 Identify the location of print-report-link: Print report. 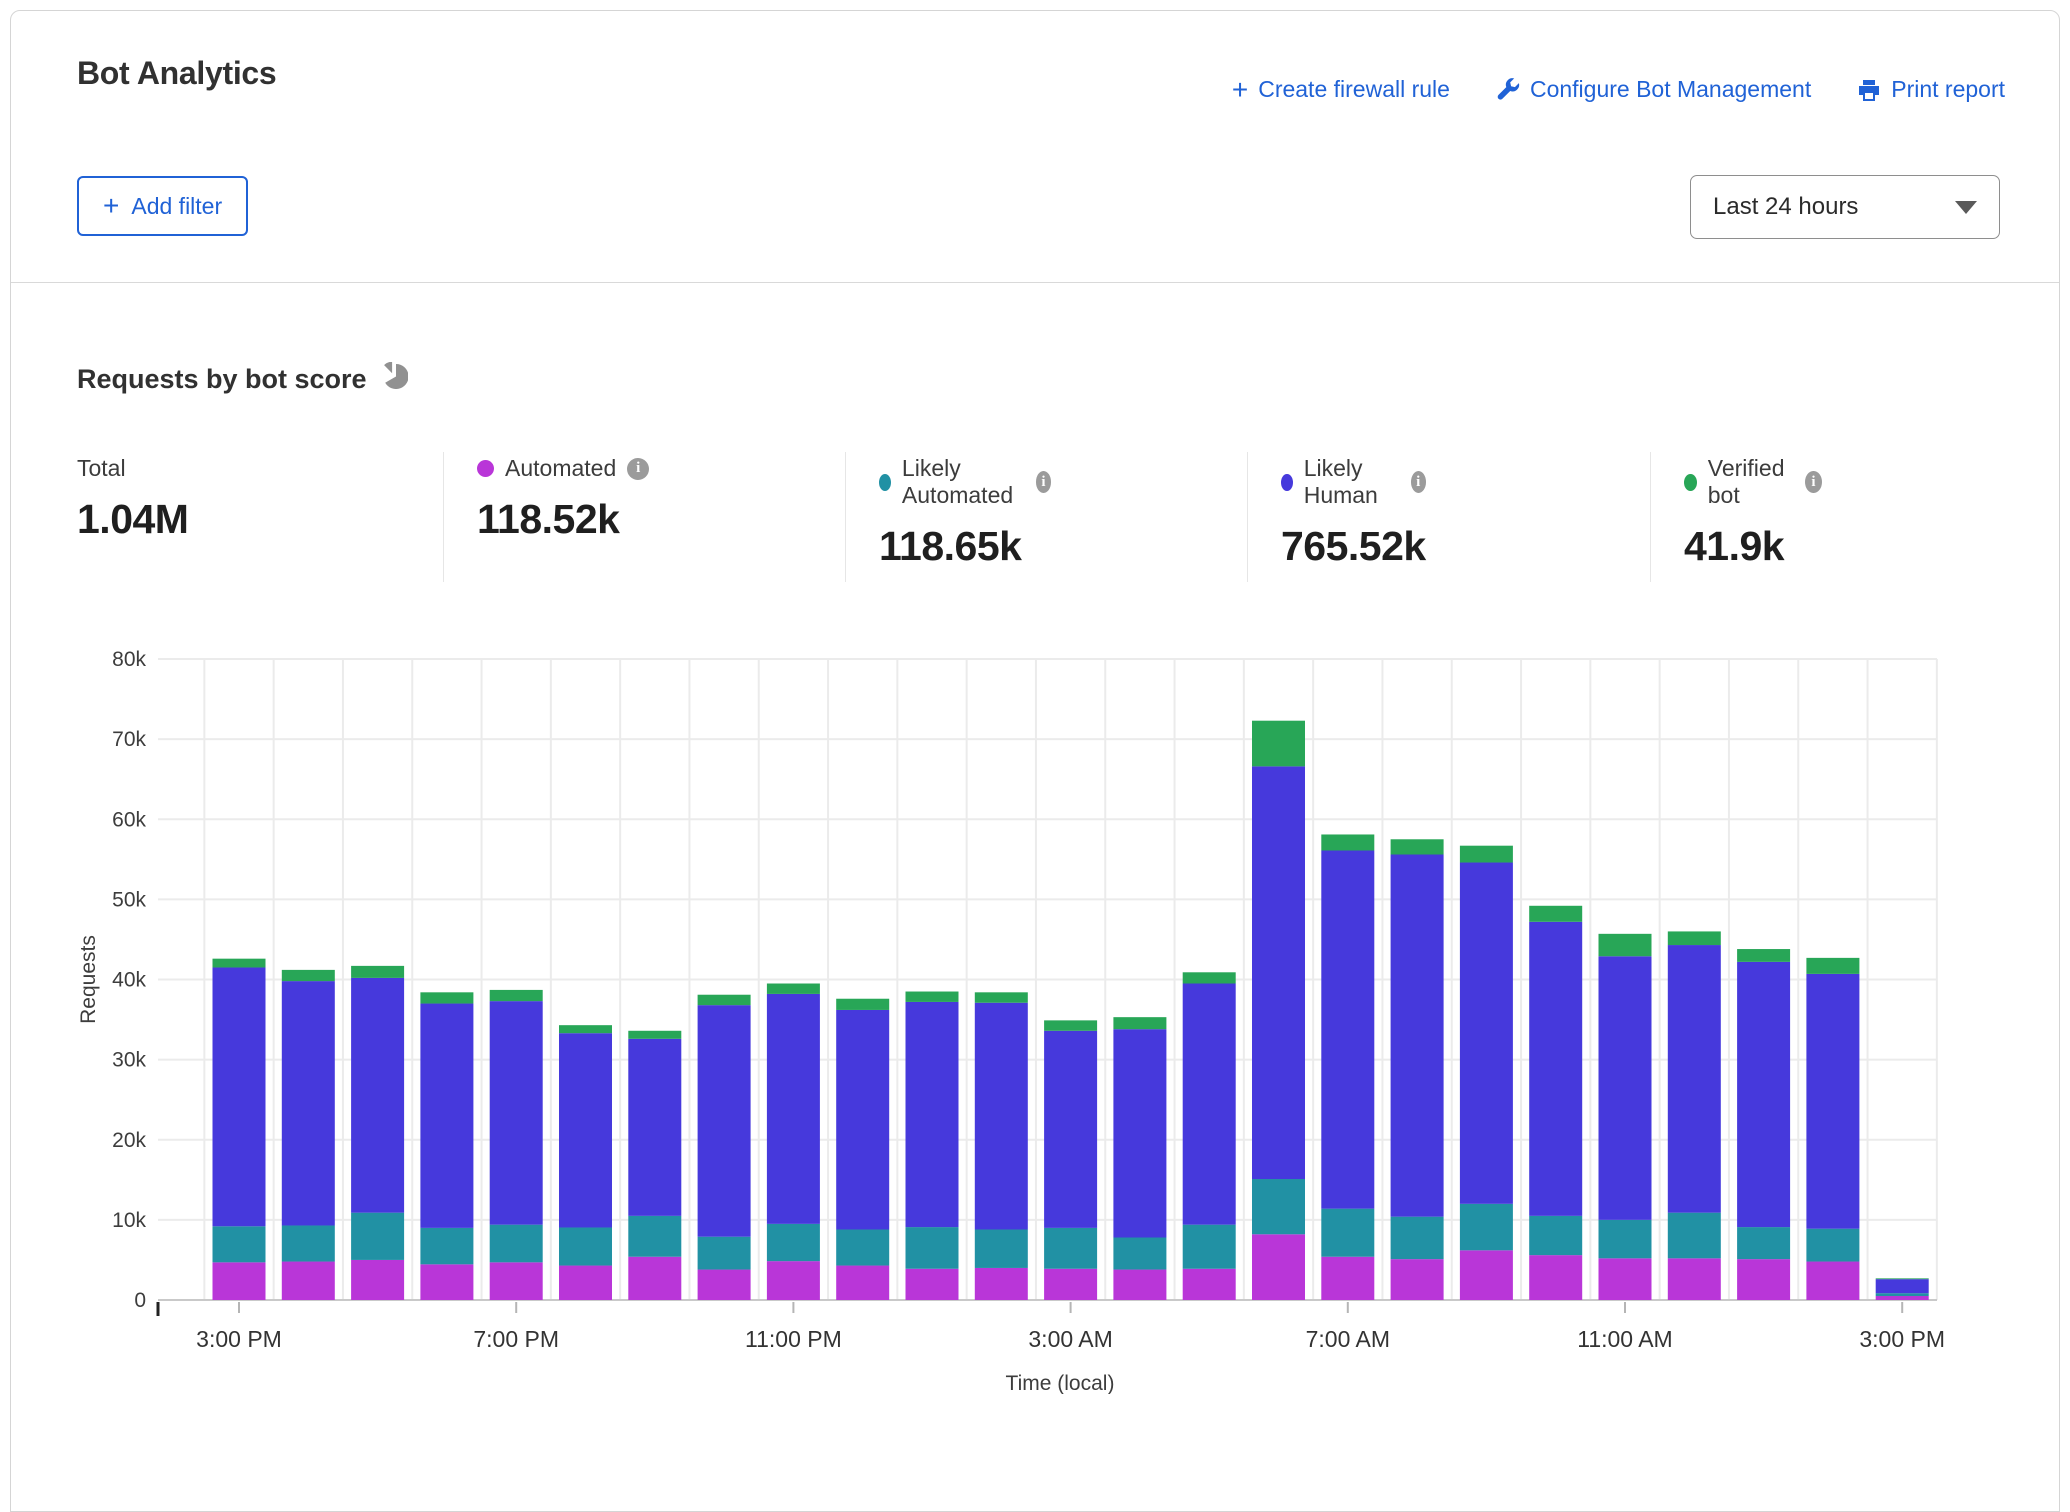
(1931, 89).